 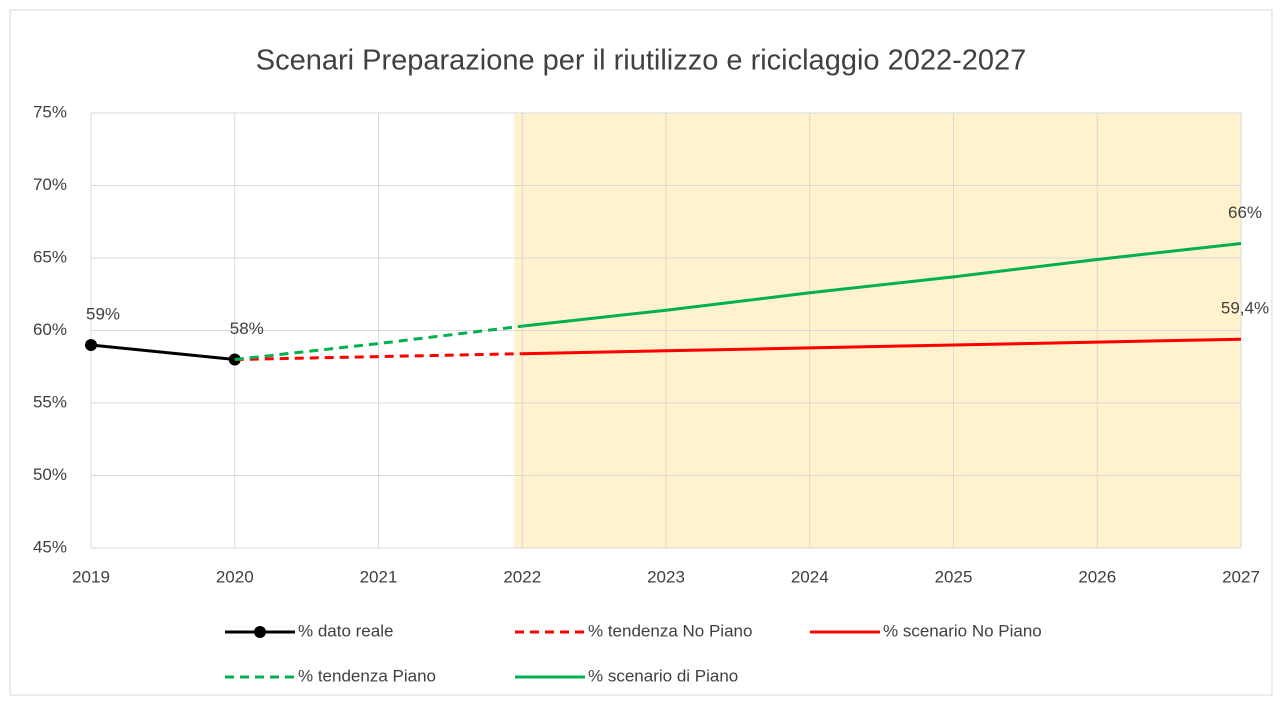 What do you see at coordinates (663, 675) in the screenshot?
I see `legend-label: % scenario di Piano` at bounding box center [663, 675].